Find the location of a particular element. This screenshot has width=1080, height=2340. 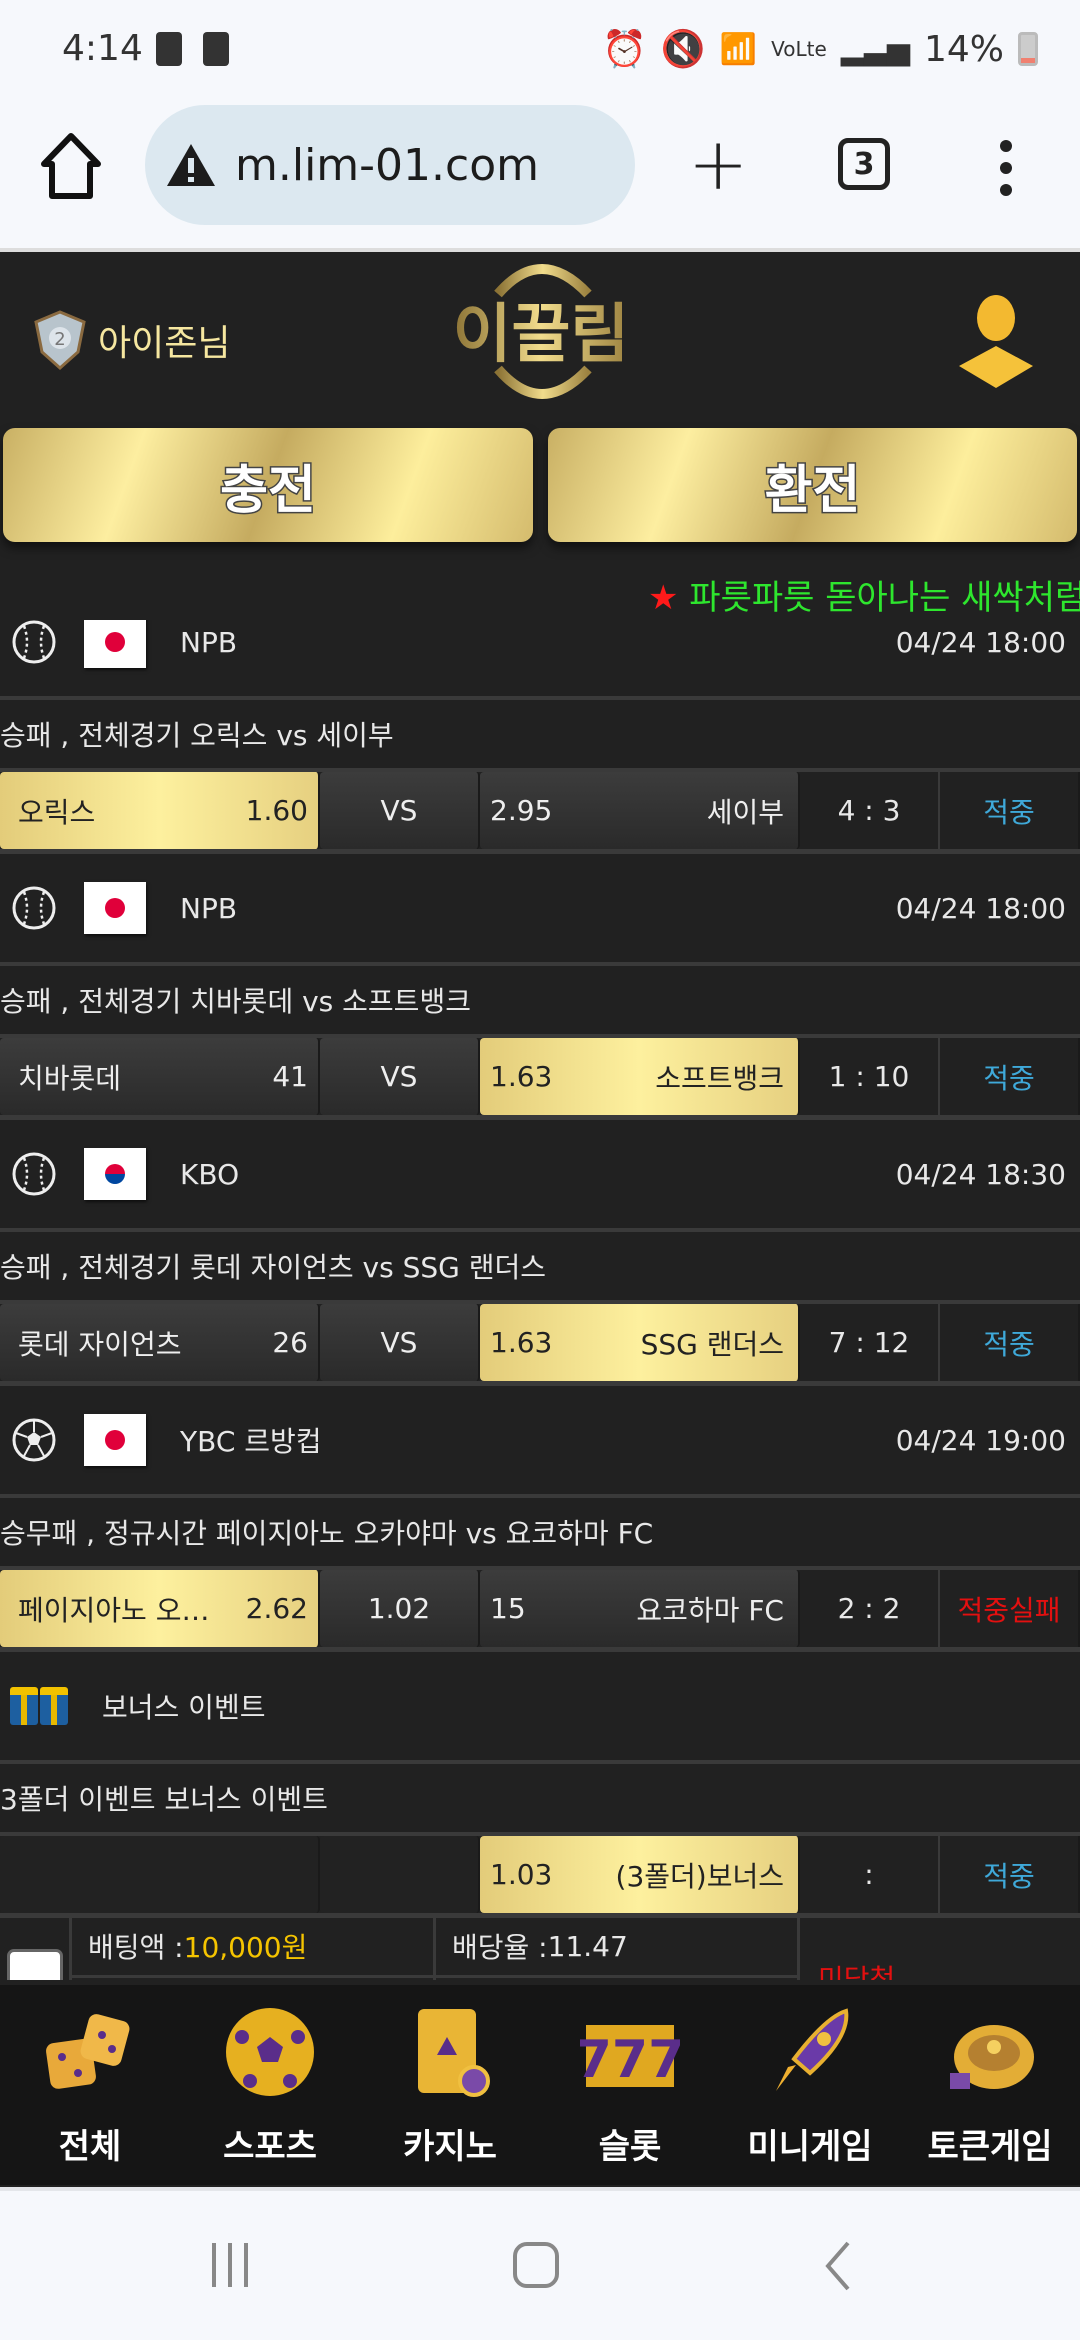

select-checkbox is located at coordinates (34, 1964).